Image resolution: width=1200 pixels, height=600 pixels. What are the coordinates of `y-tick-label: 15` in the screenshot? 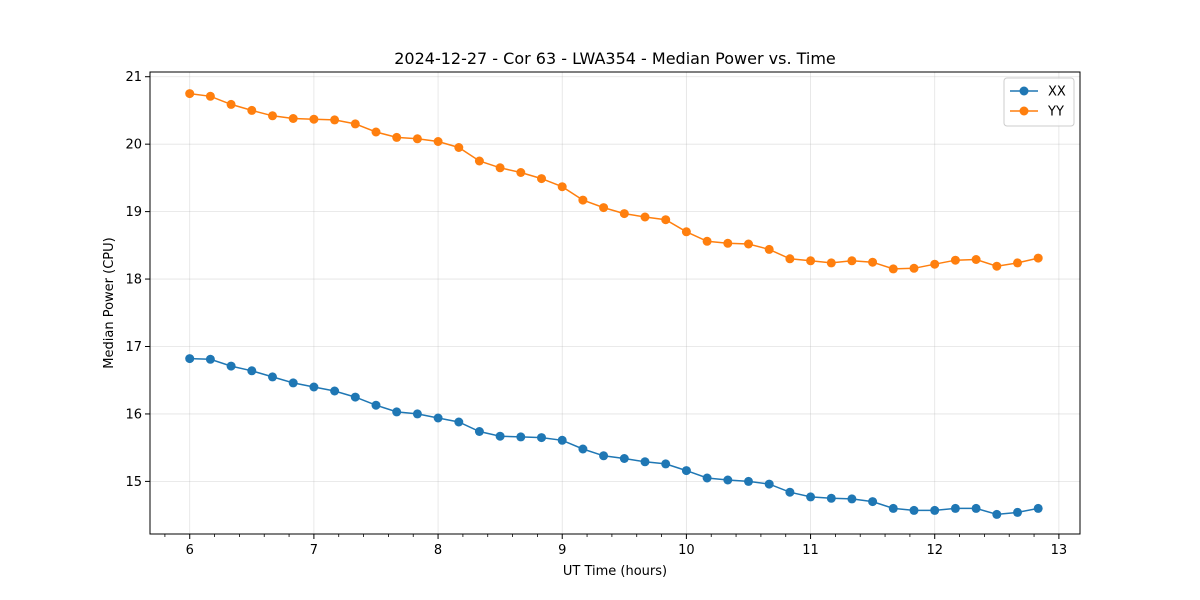 It's located at (133, 482).